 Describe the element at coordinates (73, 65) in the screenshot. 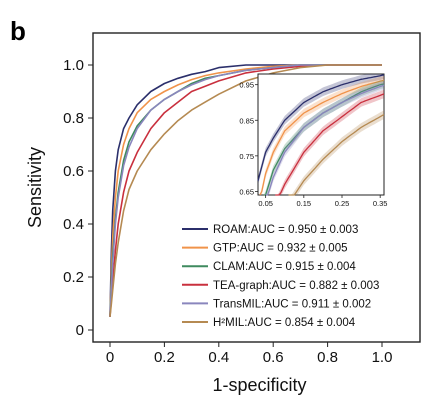

I see `y-tick-label: 1.0` at that location.